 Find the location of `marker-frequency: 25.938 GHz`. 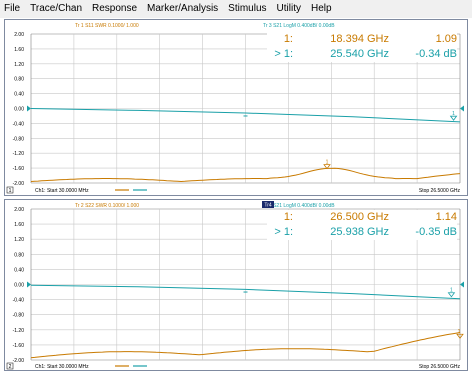

marker-frequency: 25.938 GHz is located at coordinates (359, 232).